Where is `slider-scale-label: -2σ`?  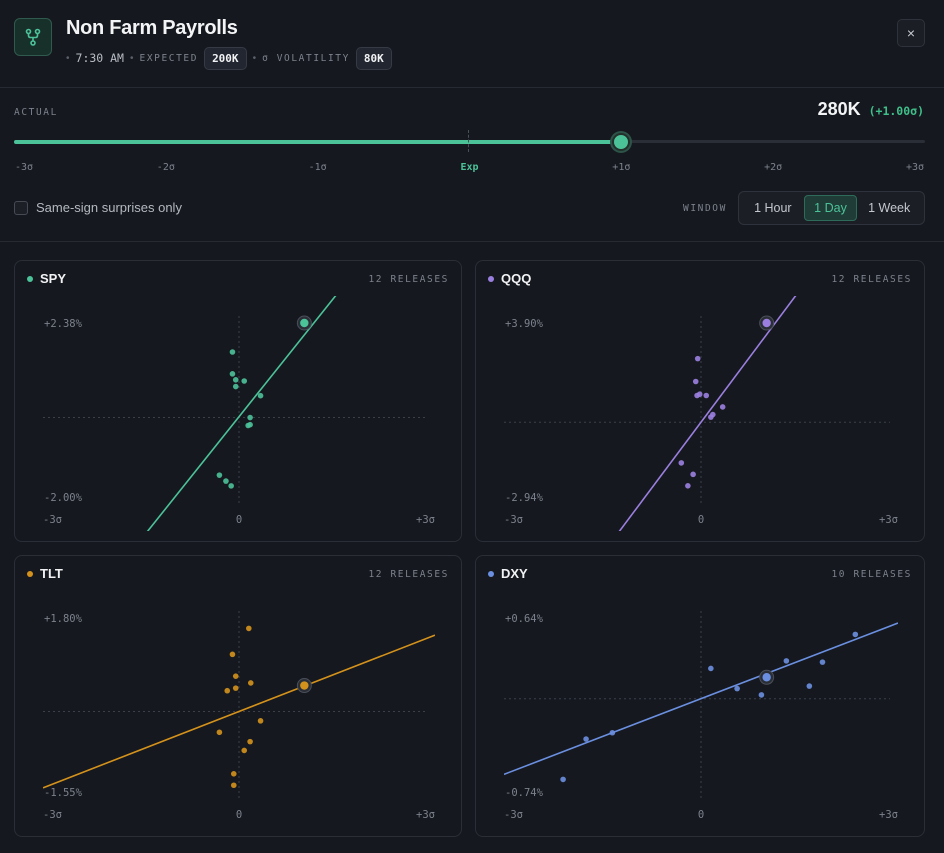 slider-scale-label: -2σ is located at coordinates (165, 167).